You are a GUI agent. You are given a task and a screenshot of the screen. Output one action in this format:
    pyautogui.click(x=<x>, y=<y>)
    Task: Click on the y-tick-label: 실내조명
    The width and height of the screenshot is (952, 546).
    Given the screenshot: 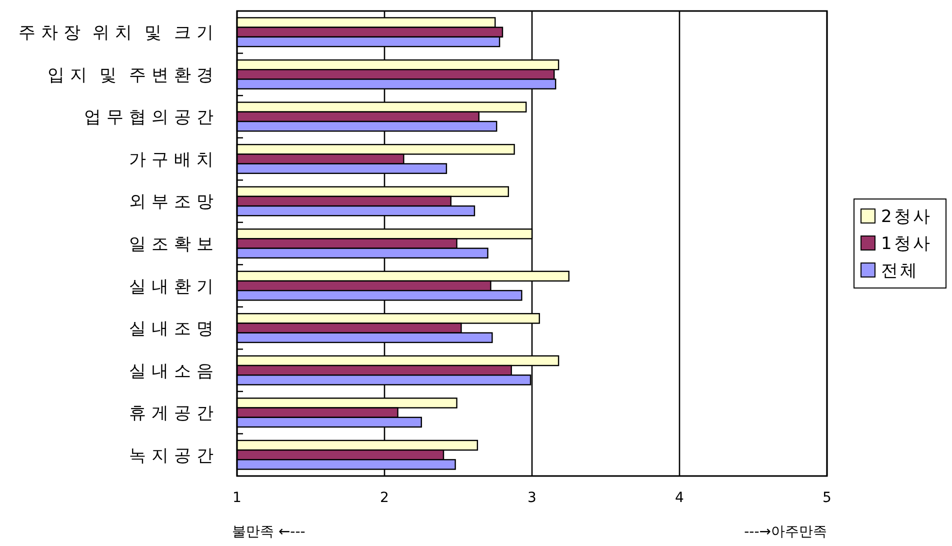 What is the action you would take?
    pyautogui.click(x=174, y=329)
    